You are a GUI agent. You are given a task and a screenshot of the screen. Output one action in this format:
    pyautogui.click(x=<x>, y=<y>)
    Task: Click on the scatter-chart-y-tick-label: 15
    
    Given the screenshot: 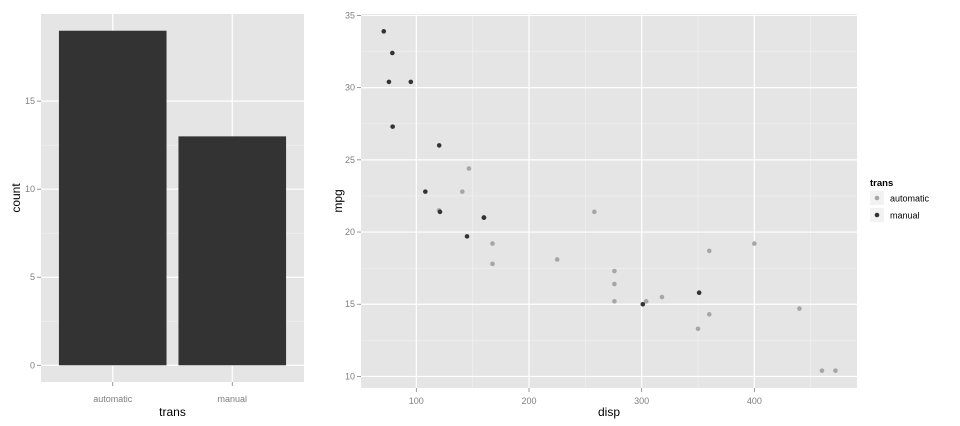 What is the action you would take?
    pyautogui.click(x=350, y=304)
    